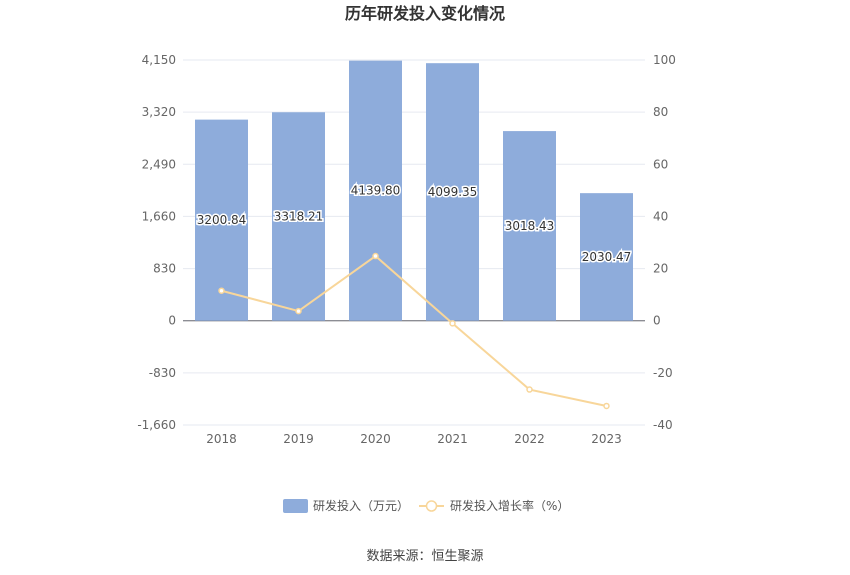 The height and width of the screenshot is (575, 850). Describe the element at coordinates (156, 242) in the screenshot. I see `left-axis-ticks: 4,150 3,320 2,490 1,660 830 0 -830 -1,660` at that location.